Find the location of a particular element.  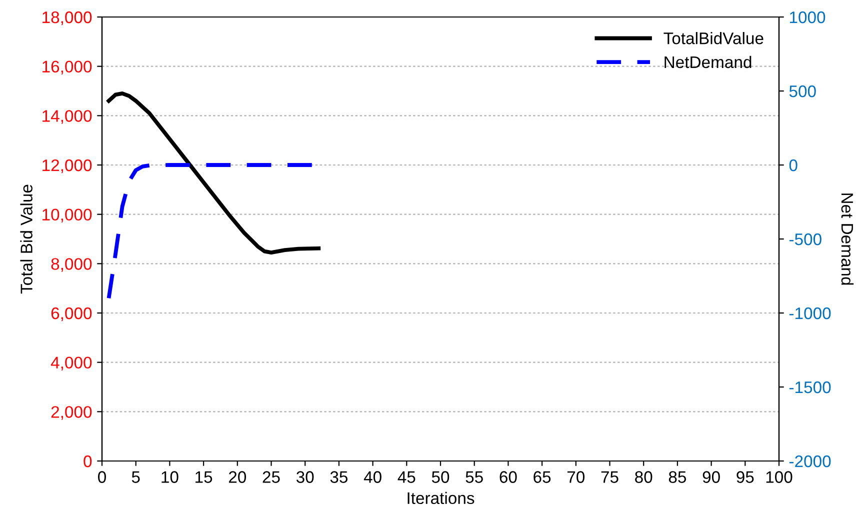

y2-tick-label: -500 is located at coordinates (805, 239).